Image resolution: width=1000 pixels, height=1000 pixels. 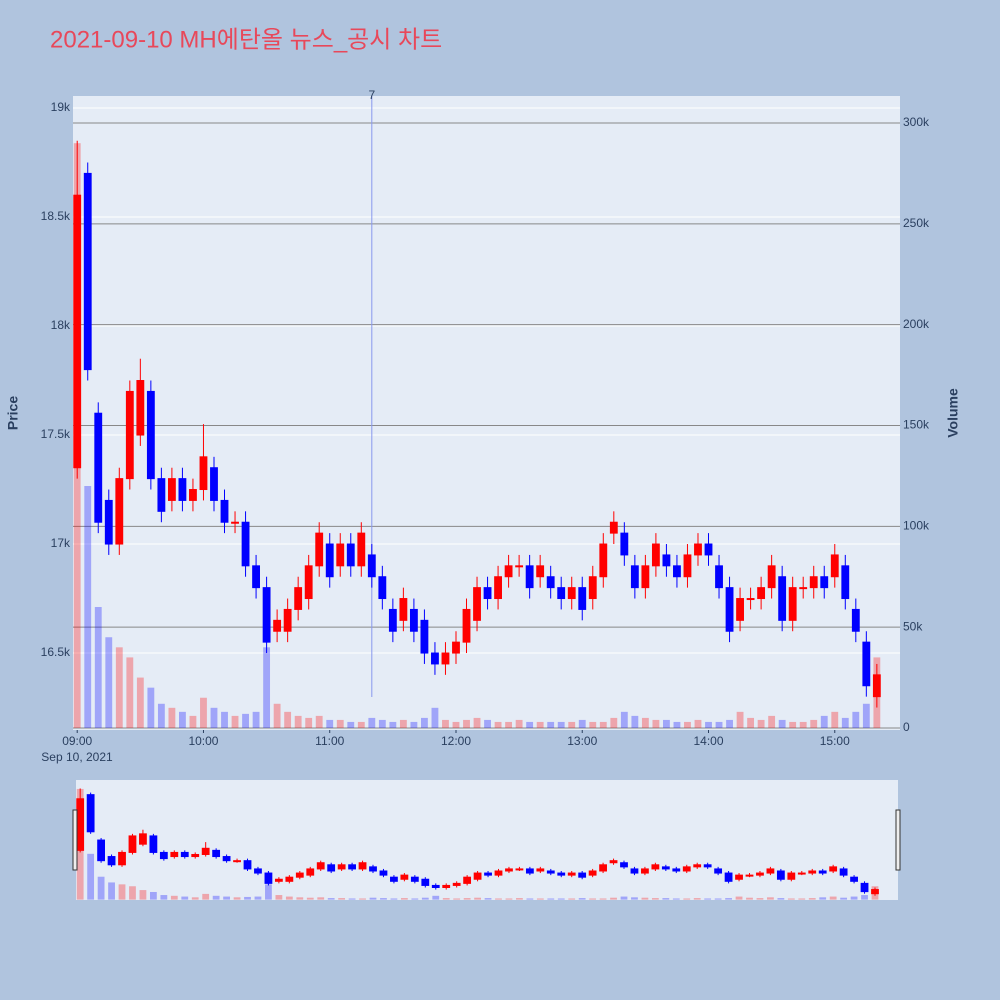 I want to click on y2-tick-label: 0, so click(x=906, y=727).